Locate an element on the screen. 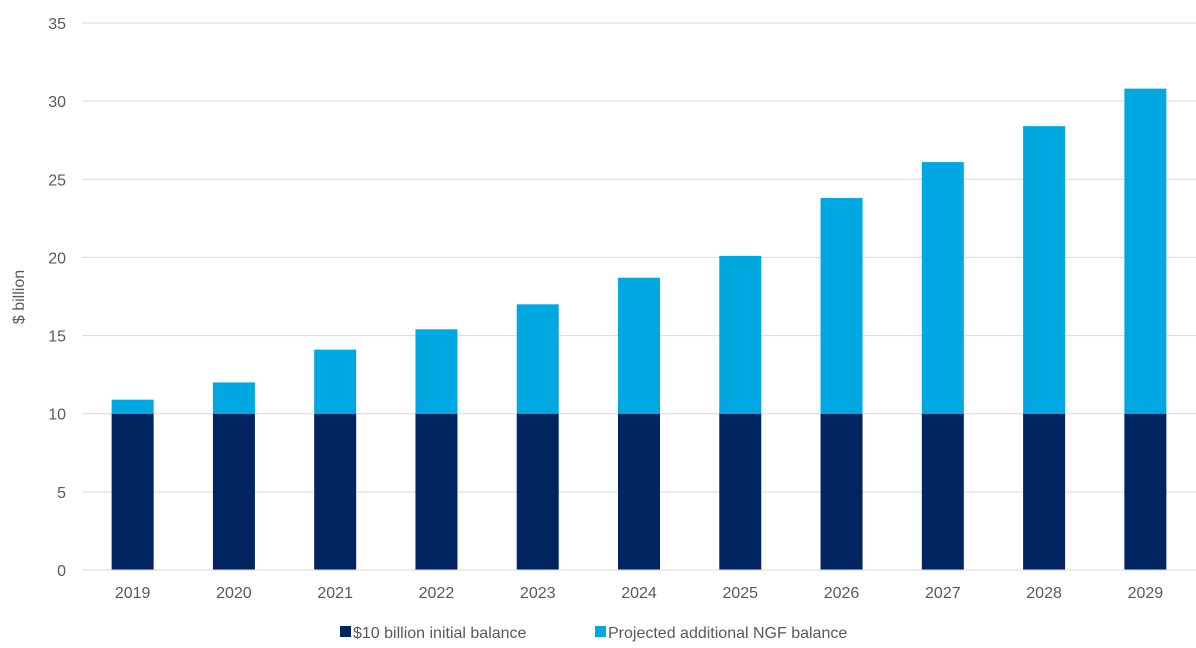 The height and width of the screenshot is (648, 1196). y-tick-label: 25 is located at coordinates (57, 180).